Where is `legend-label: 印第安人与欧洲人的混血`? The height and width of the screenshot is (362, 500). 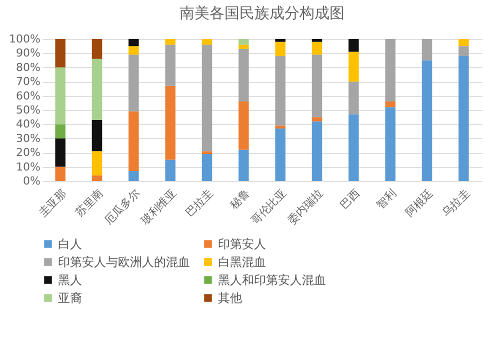
legend-label: 印第安人与欧洲人的混血 is located at coordinates (124, 262).